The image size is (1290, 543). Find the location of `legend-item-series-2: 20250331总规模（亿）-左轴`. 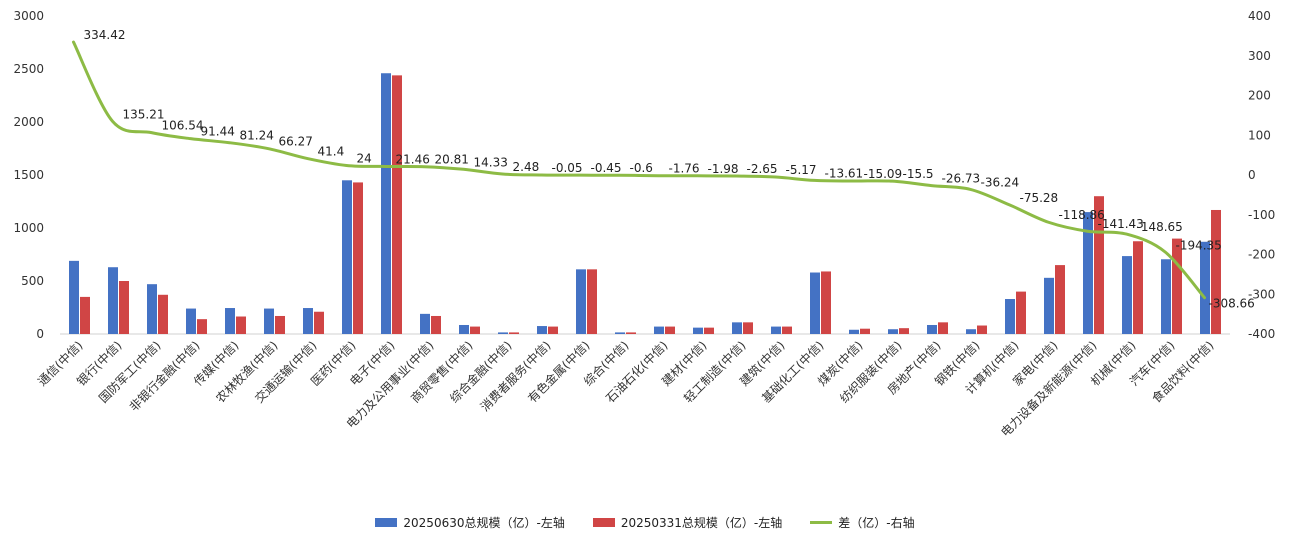

legend-item-series-2: 20250331总规模（亿）-左轴 is located at coordinates (687, 522).